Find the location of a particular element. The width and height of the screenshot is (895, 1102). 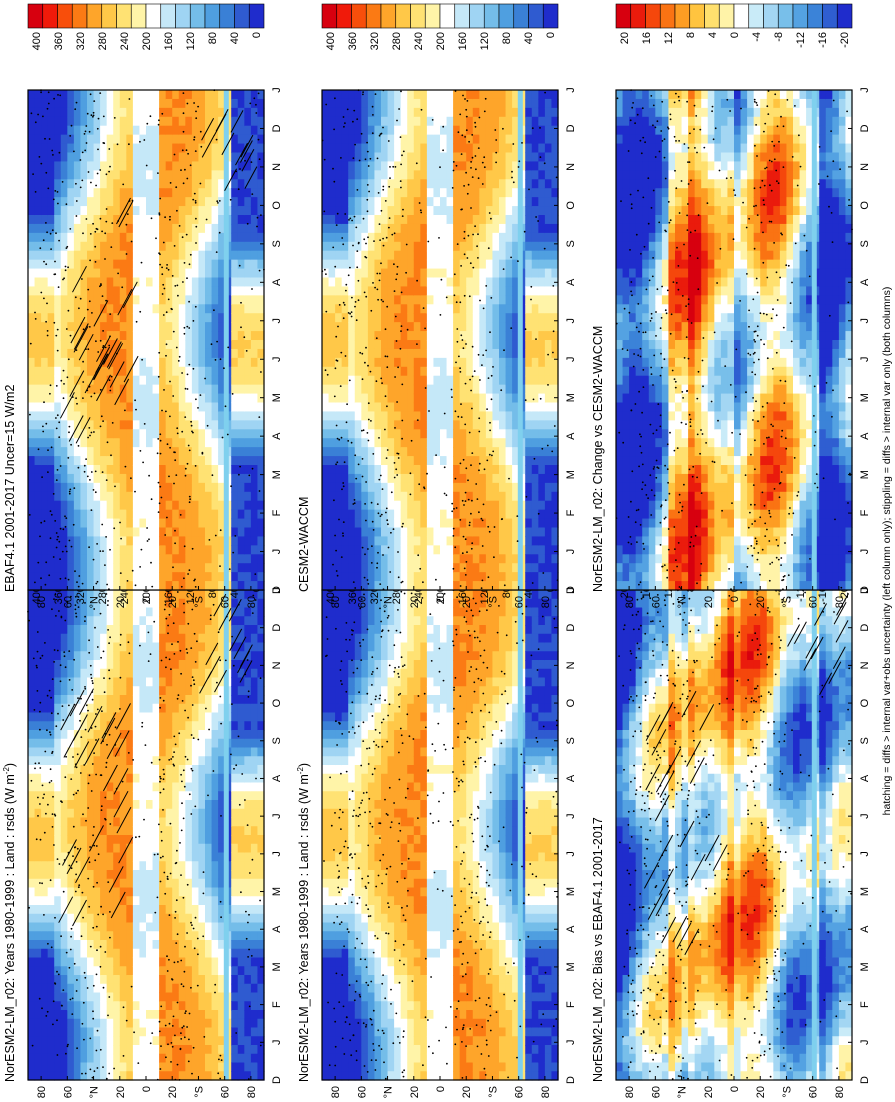

lat-tick-label: 20 is located at coordinates (173, 1092).